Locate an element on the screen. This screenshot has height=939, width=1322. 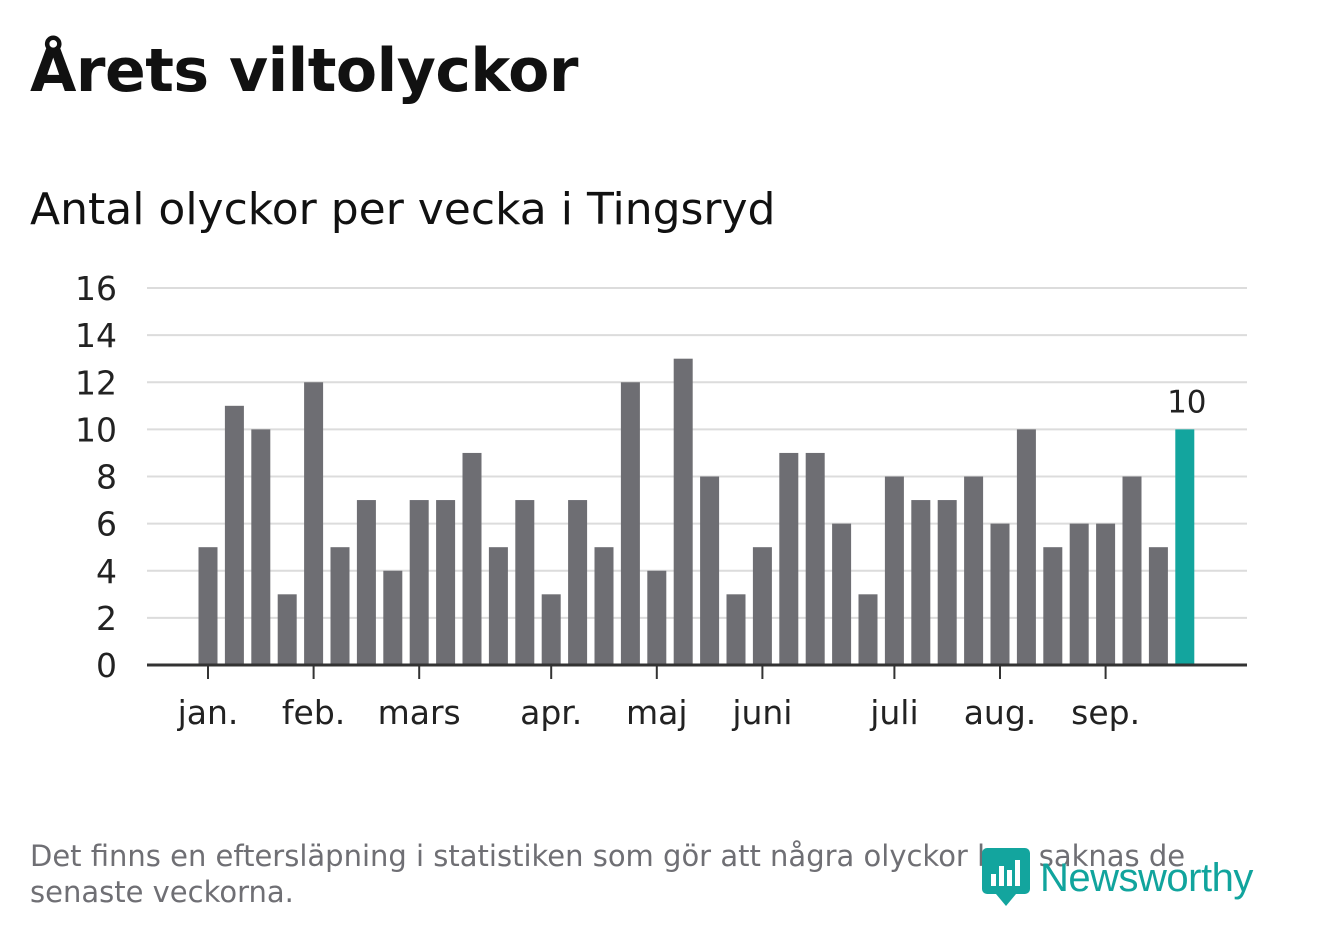
x-tick-label: aug. is located at coordinates (1000, 712).